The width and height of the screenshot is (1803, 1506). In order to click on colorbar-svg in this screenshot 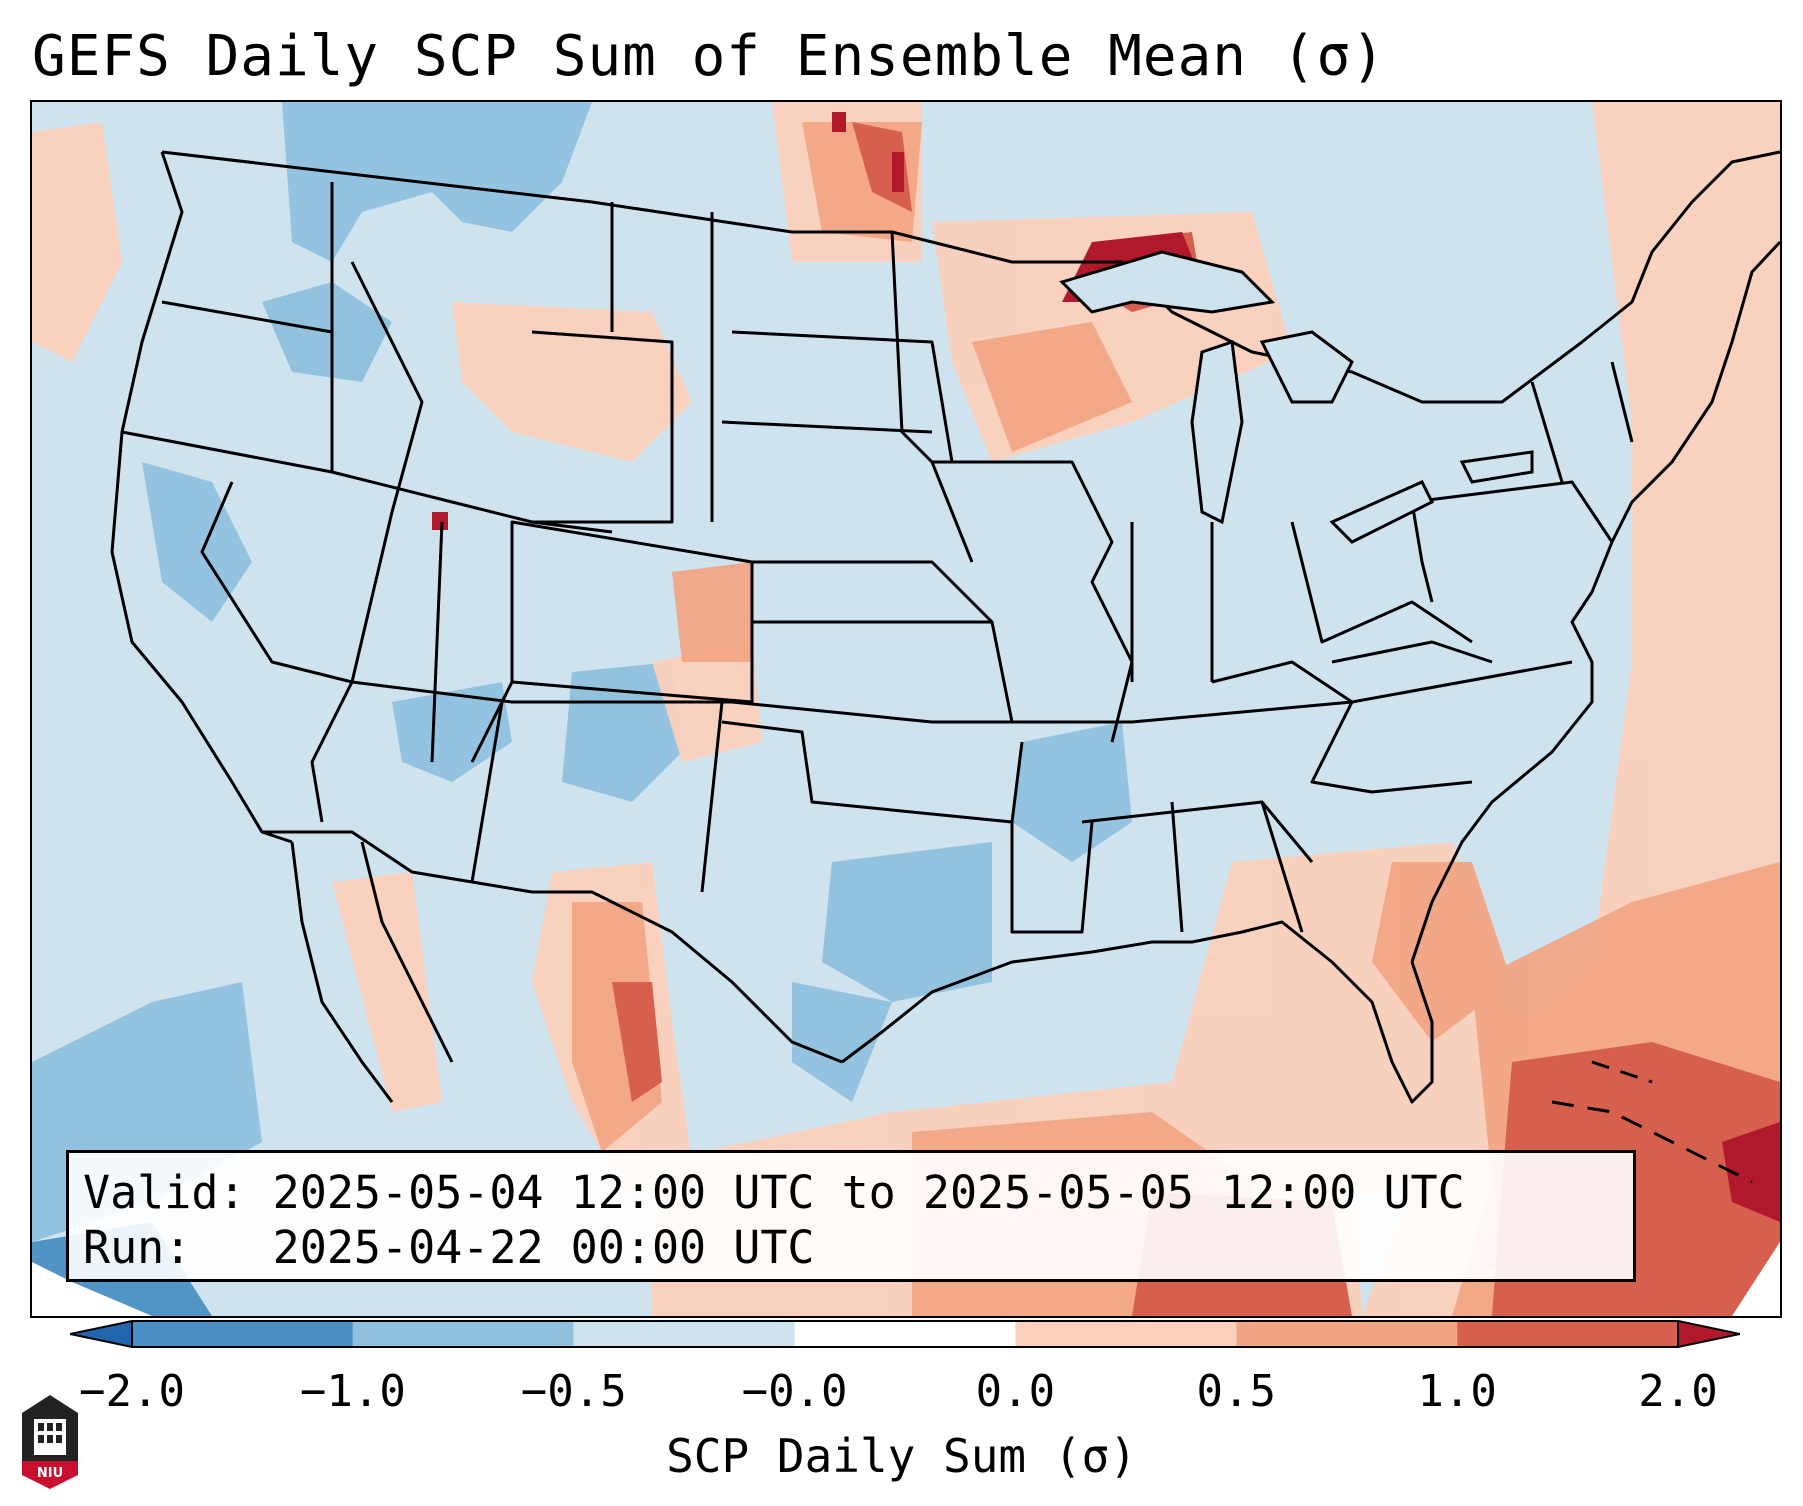, I will do `click(905, 1334)`.